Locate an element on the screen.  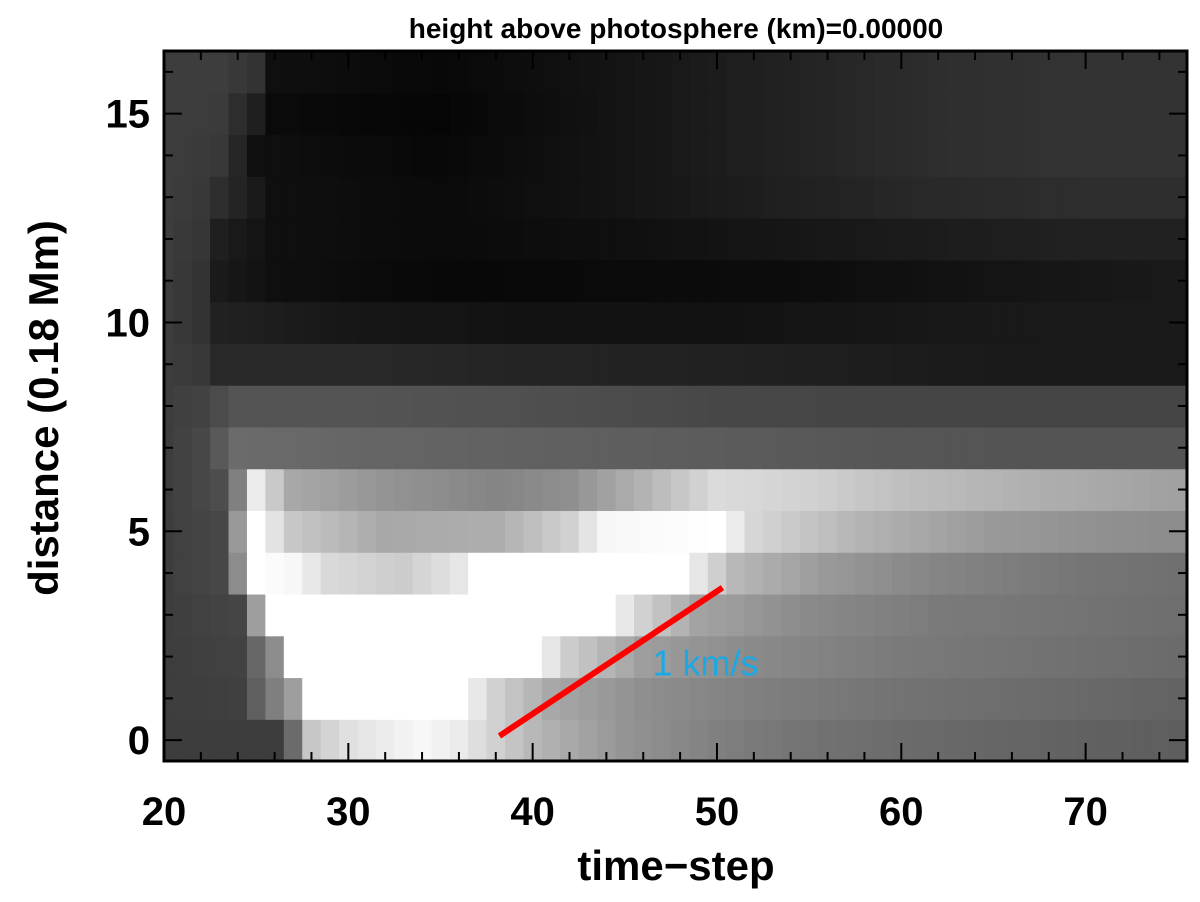
annotations: 1 km/s is located at coordinates (627, 662).